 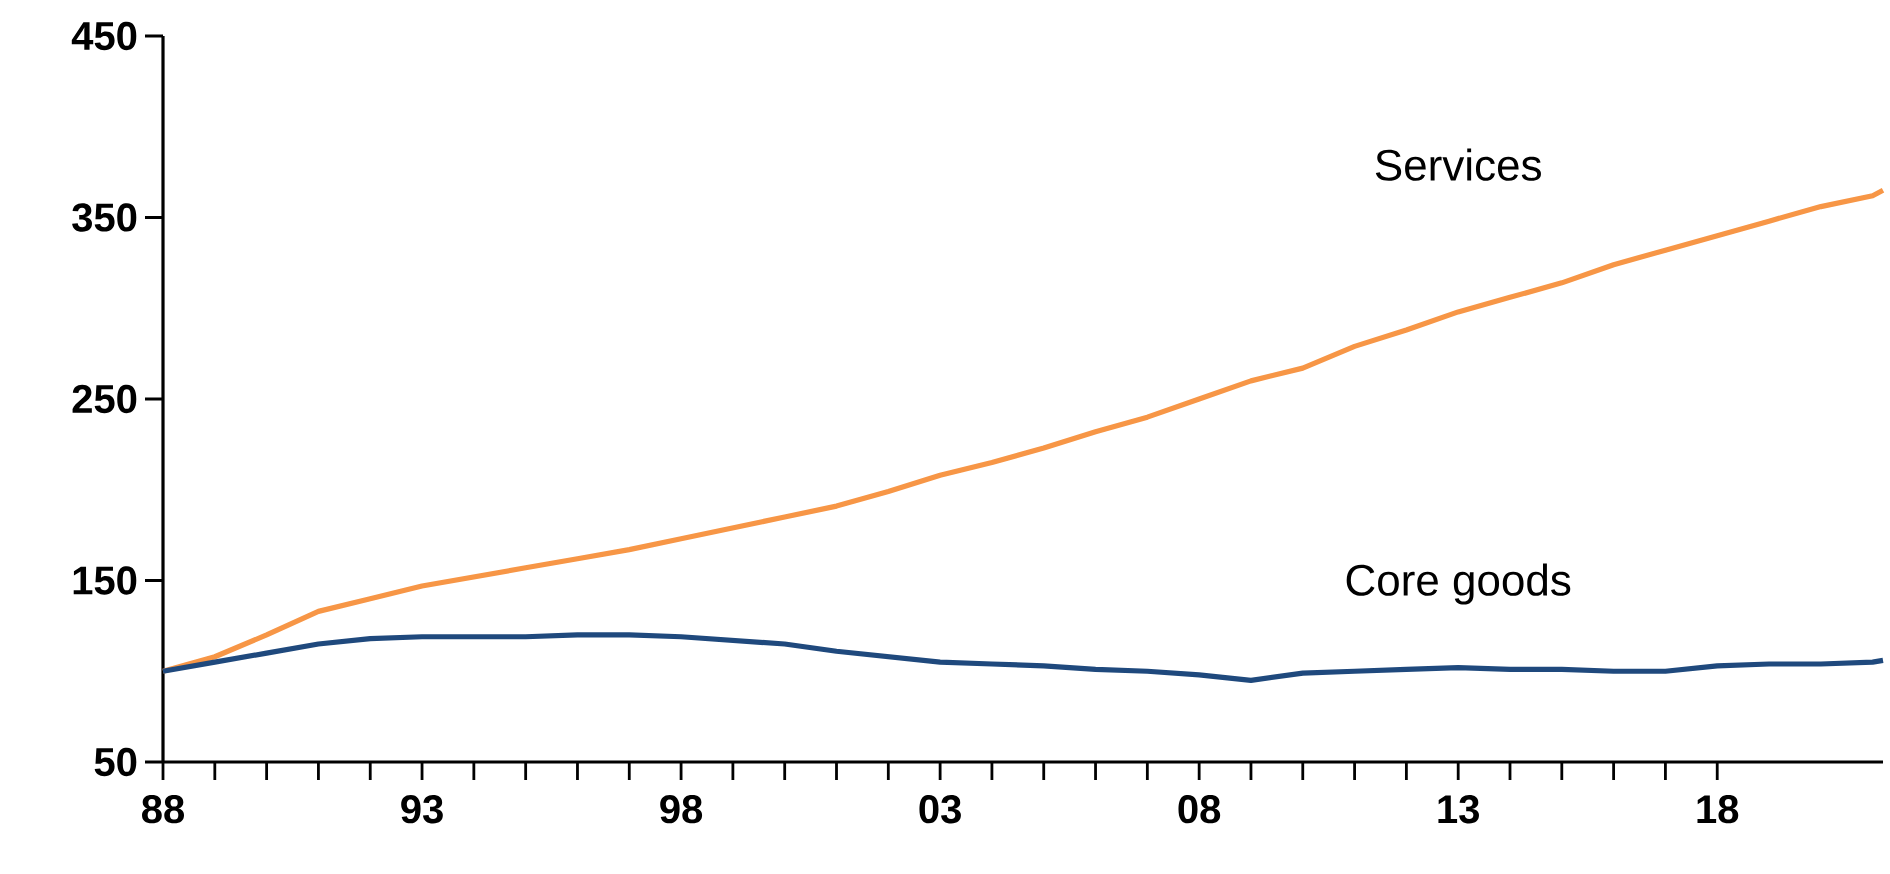 I want to click on x-tick-label: 13, so click(x=1458, y=809).